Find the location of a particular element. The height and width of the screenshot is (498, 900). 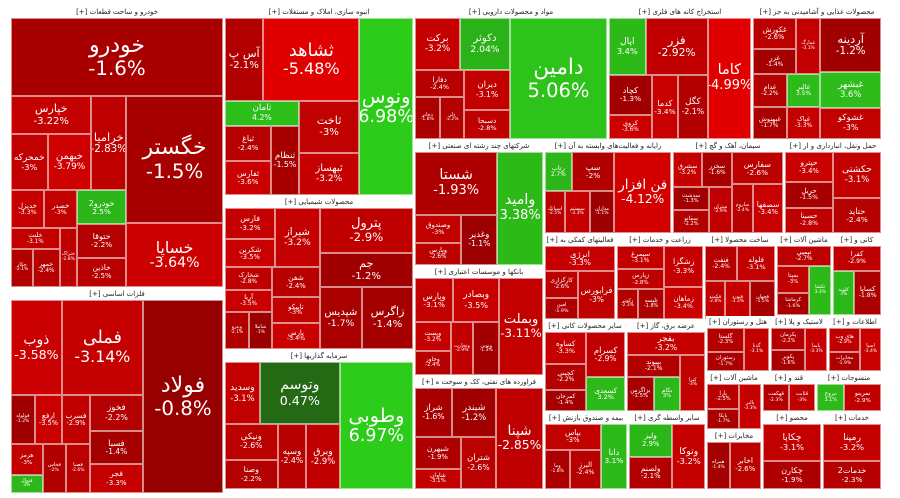

stock-tile: ثفارس -3.6% is located at coordinates (248, 177).